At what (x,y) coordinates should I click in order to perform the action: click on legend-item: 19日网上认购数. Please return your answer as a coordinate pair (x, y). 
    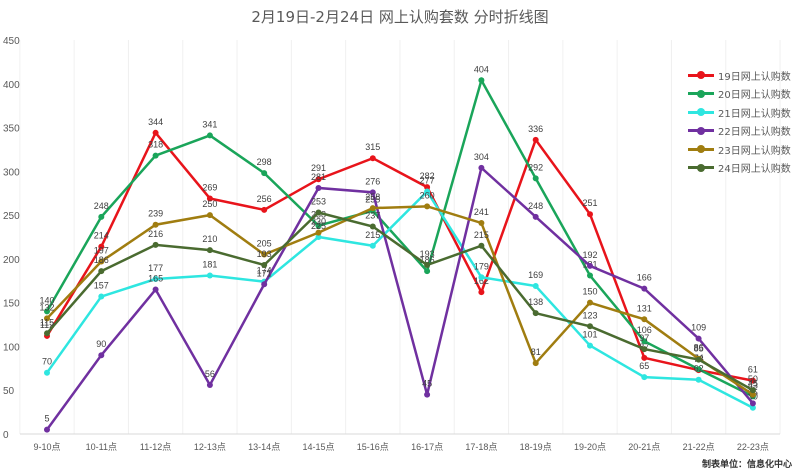
    Looking at the image, I should click on (739, 75).